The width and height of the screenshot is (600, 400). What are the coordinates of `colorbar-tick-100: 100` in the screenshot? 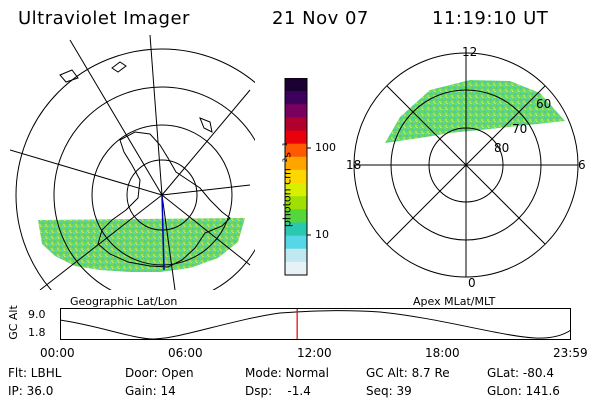 It's located at (325, 147).